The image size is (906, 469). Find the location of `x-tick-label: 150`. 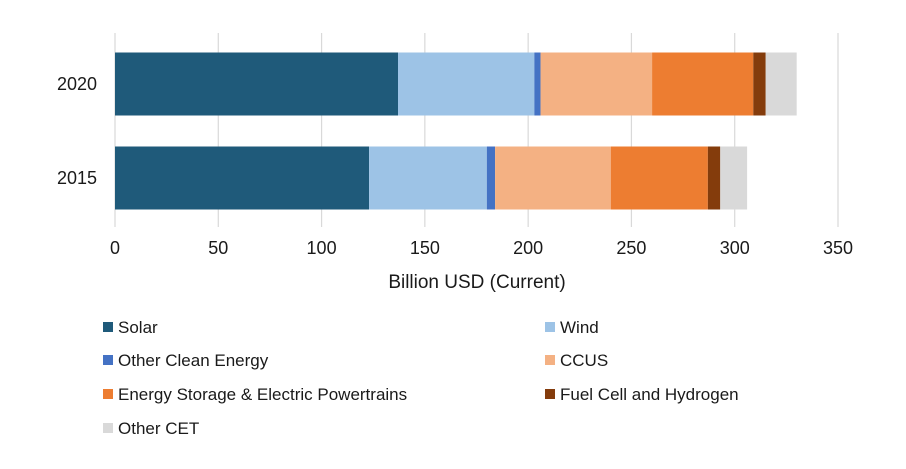

x-tick-label: 150 is located at coordinates (425, 248).